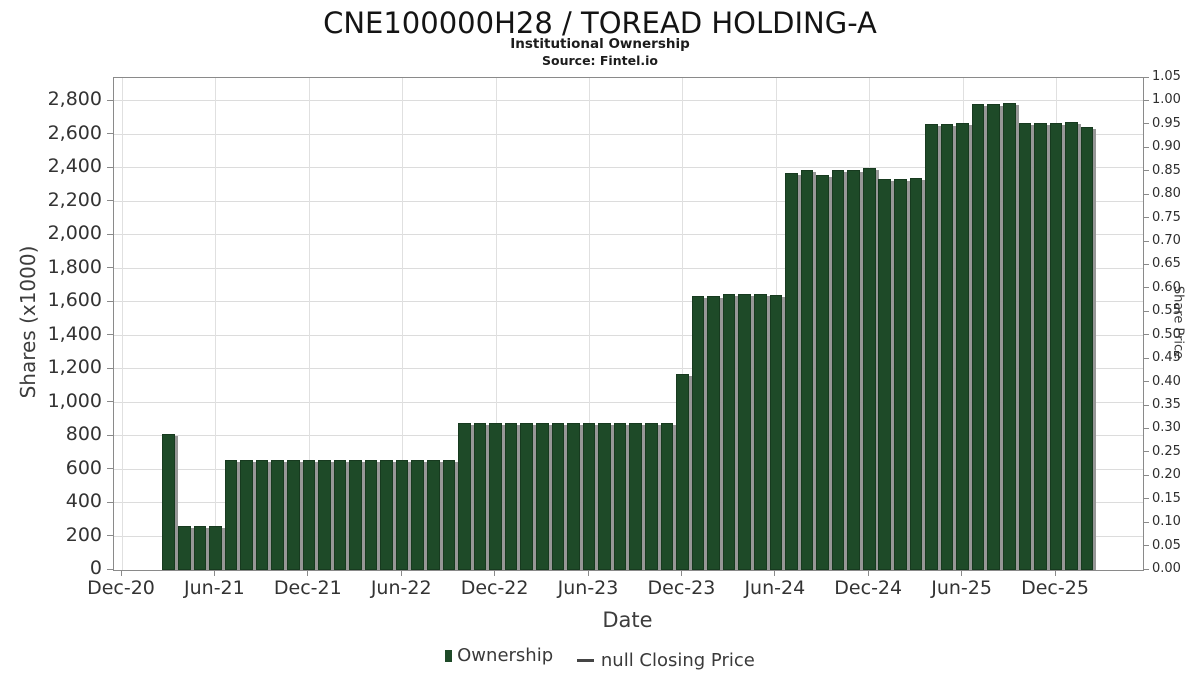 The height and width of the screenshot is (675, 1200). What do you see at coordinates (1166, 240) in the screenshot?
I see `y-tick-label-right: 0.70` at bounding box center [1166, 240].